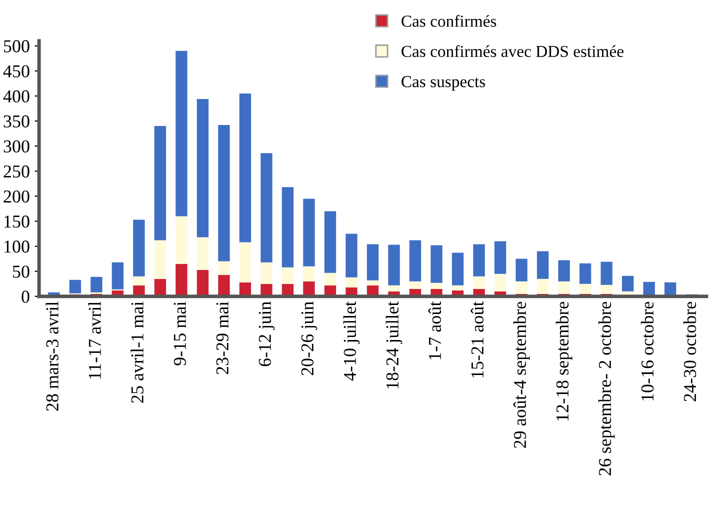 This screenshot has width=710, height=511. Describe the element at coordinates (17, 46) in the screenshot. I see `y-tick-label: 500` at that location.